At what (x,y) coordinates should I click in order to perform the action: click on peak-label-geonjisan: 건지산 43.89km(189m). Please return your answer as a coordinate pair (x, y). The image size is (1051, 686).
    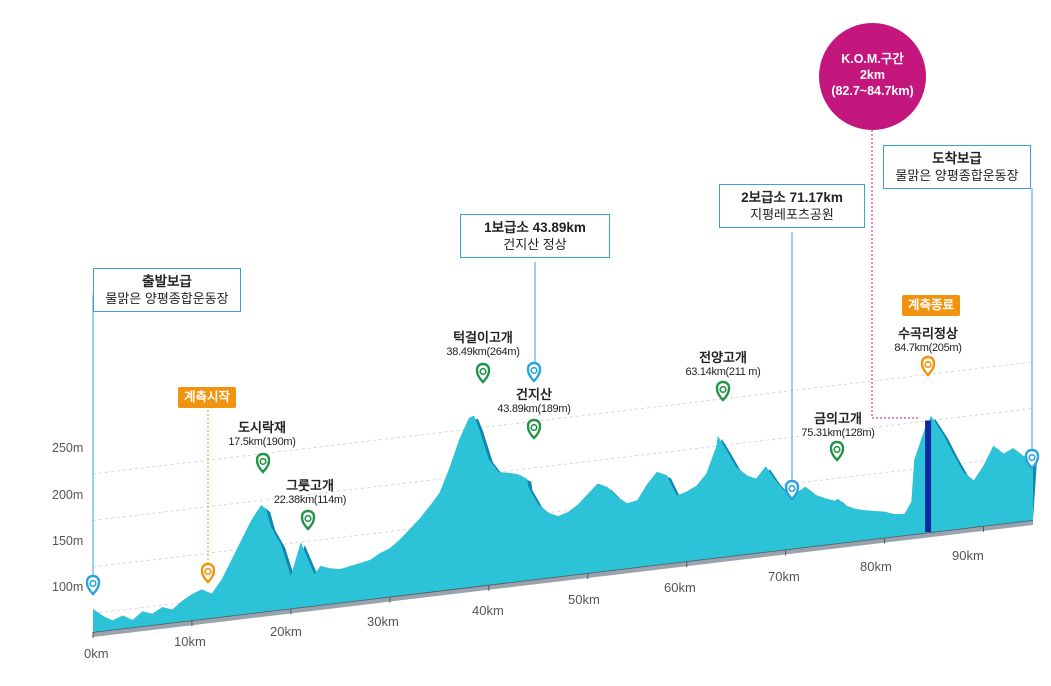
    Looking at the image, I should click on (533, 402).